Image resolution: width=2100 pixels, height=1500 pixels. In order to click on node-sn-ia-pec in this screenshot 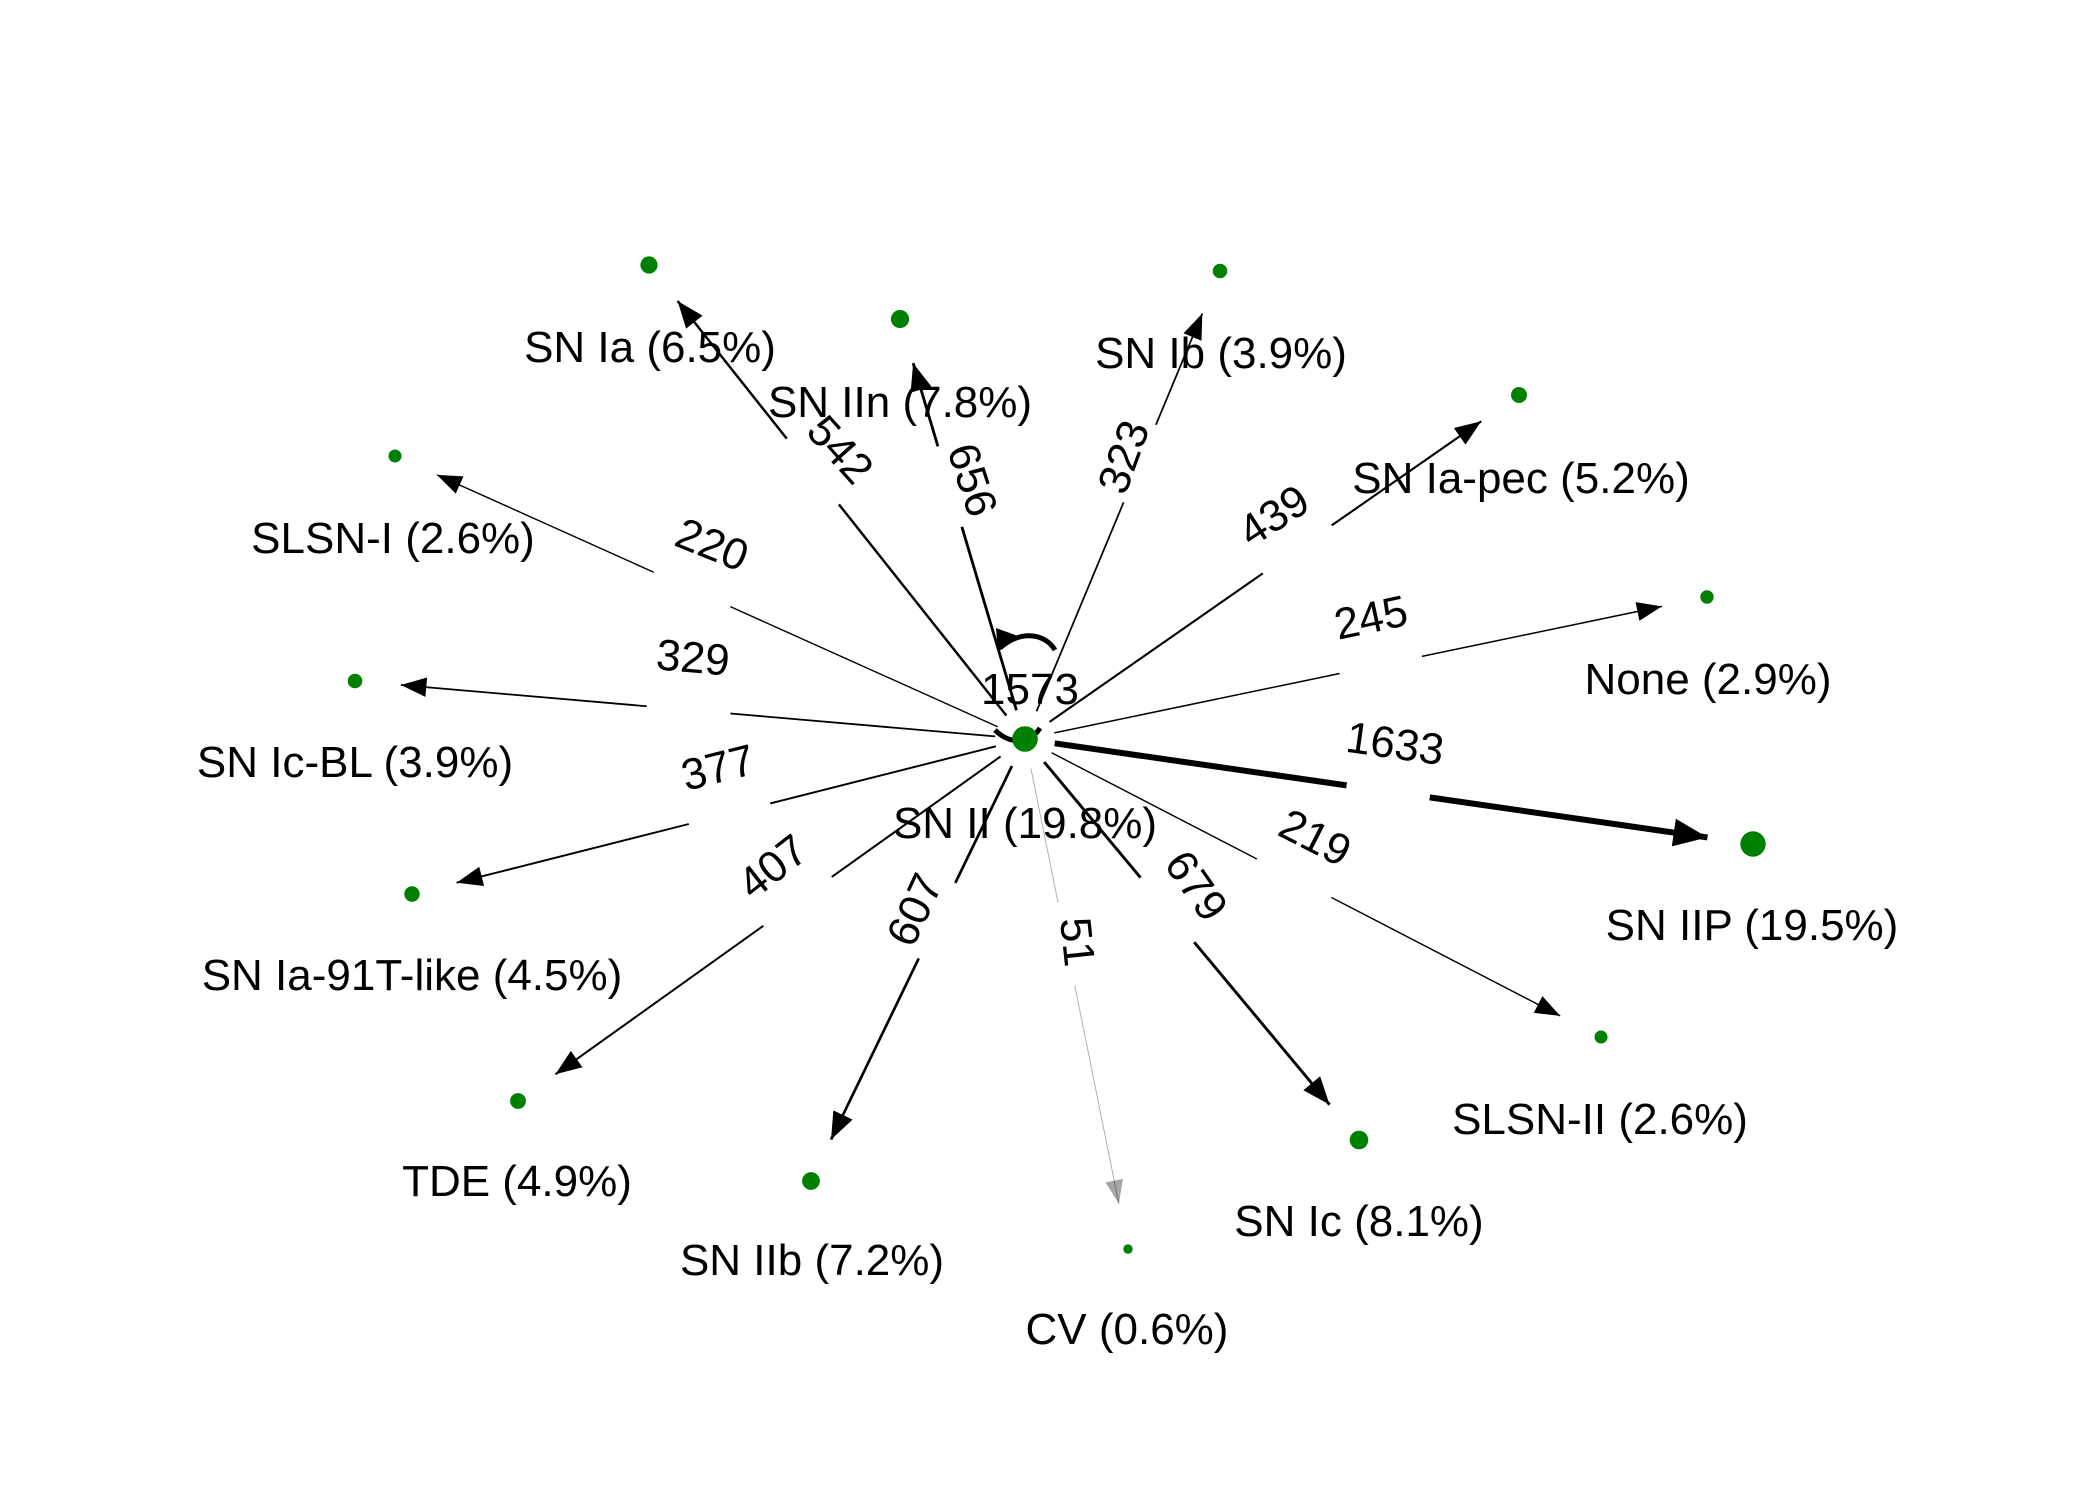, I will do `click(1519, 395)`.